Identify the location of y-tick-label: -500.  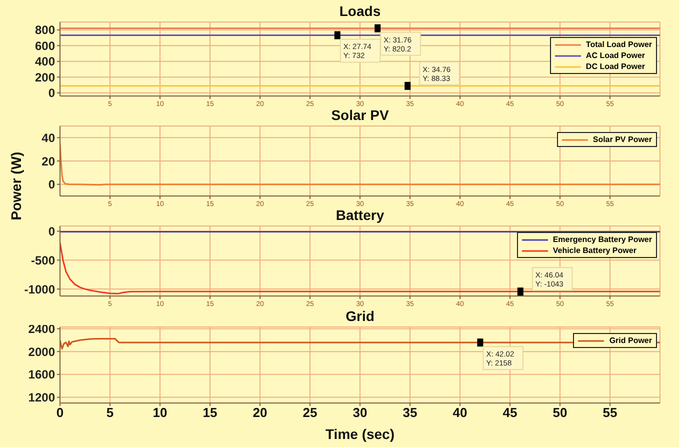
(43, 260).